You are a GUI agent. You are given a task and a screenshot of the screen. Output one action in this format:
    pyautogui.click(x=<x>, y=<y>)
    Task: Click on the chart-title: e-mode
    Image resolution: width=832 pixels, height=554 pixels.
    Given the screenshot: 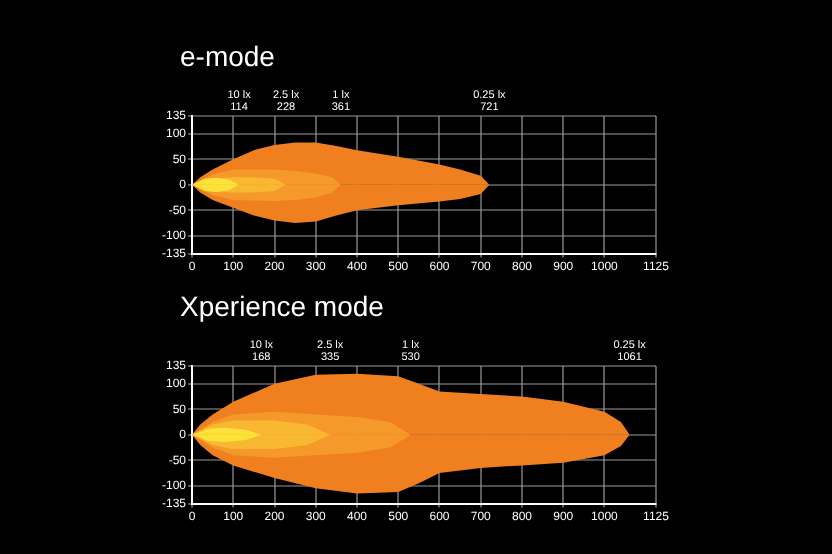 What is the action you would take?
    pyautogui.click(x=227, y=56)
    